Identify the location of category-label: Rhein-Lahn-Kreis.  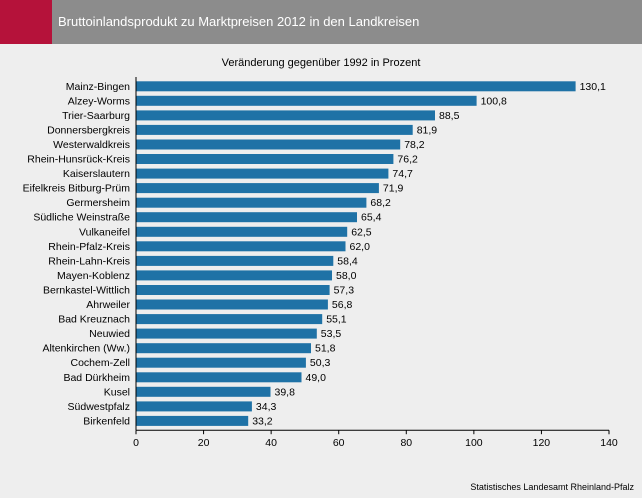
(89, 261).